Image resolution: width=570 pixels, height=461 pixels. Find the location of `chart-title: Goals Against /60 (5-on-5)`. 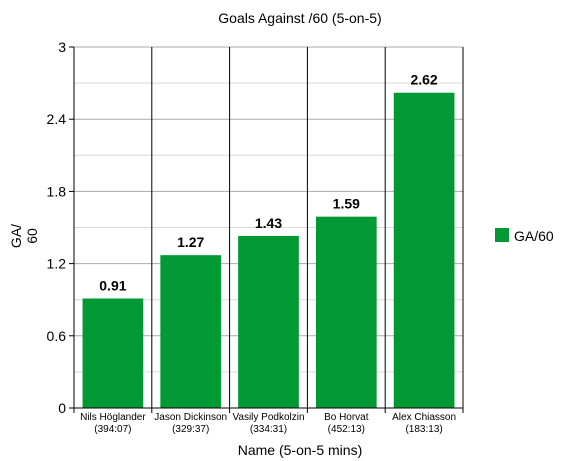

chart-title: Goals Against /60 (5-on-5) is located at coordinates (299, 18).